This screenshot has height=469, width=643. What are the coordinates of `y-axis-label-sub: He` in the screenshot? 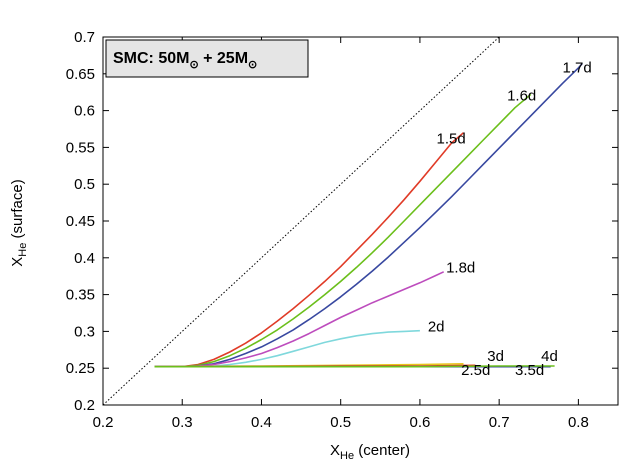 It's located at (23, 250).